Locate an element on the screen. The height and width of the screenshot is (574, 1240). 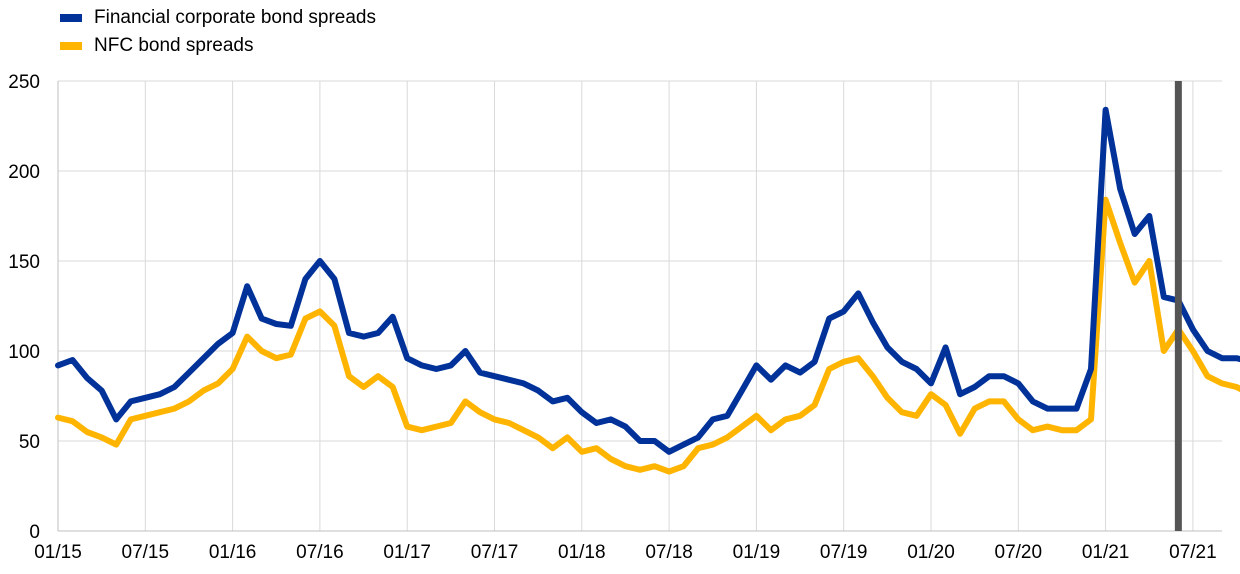
y-tick-label: 200 is located at coordinates (24, 172).